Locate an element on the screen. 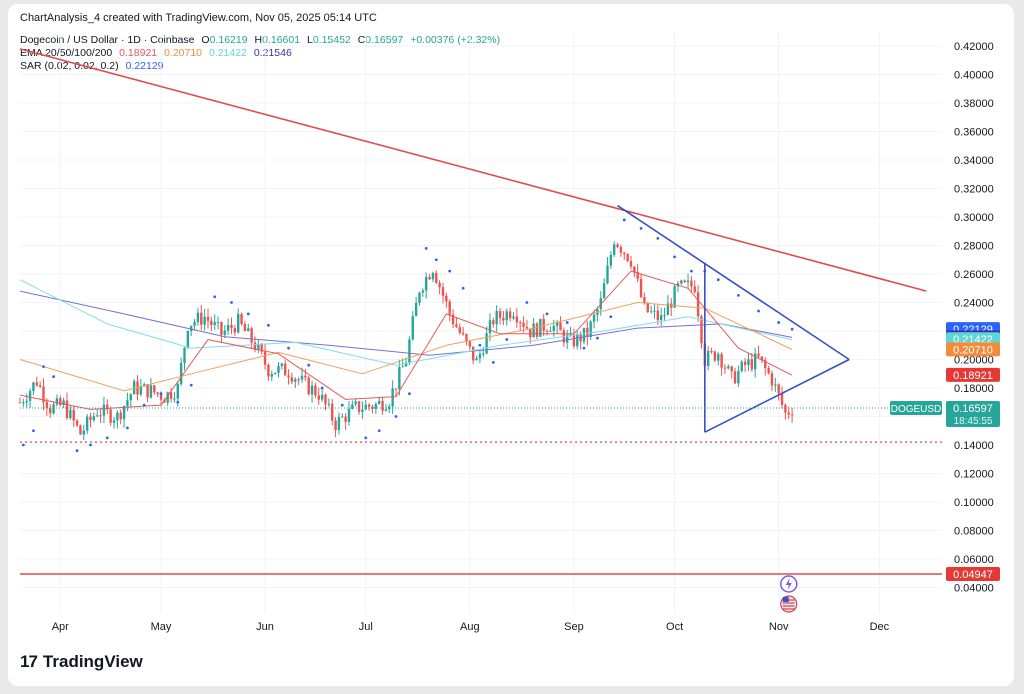 The image size is (1024, 694). tradingview-brand: 17 TradingView is located at coordinates (81, 662).